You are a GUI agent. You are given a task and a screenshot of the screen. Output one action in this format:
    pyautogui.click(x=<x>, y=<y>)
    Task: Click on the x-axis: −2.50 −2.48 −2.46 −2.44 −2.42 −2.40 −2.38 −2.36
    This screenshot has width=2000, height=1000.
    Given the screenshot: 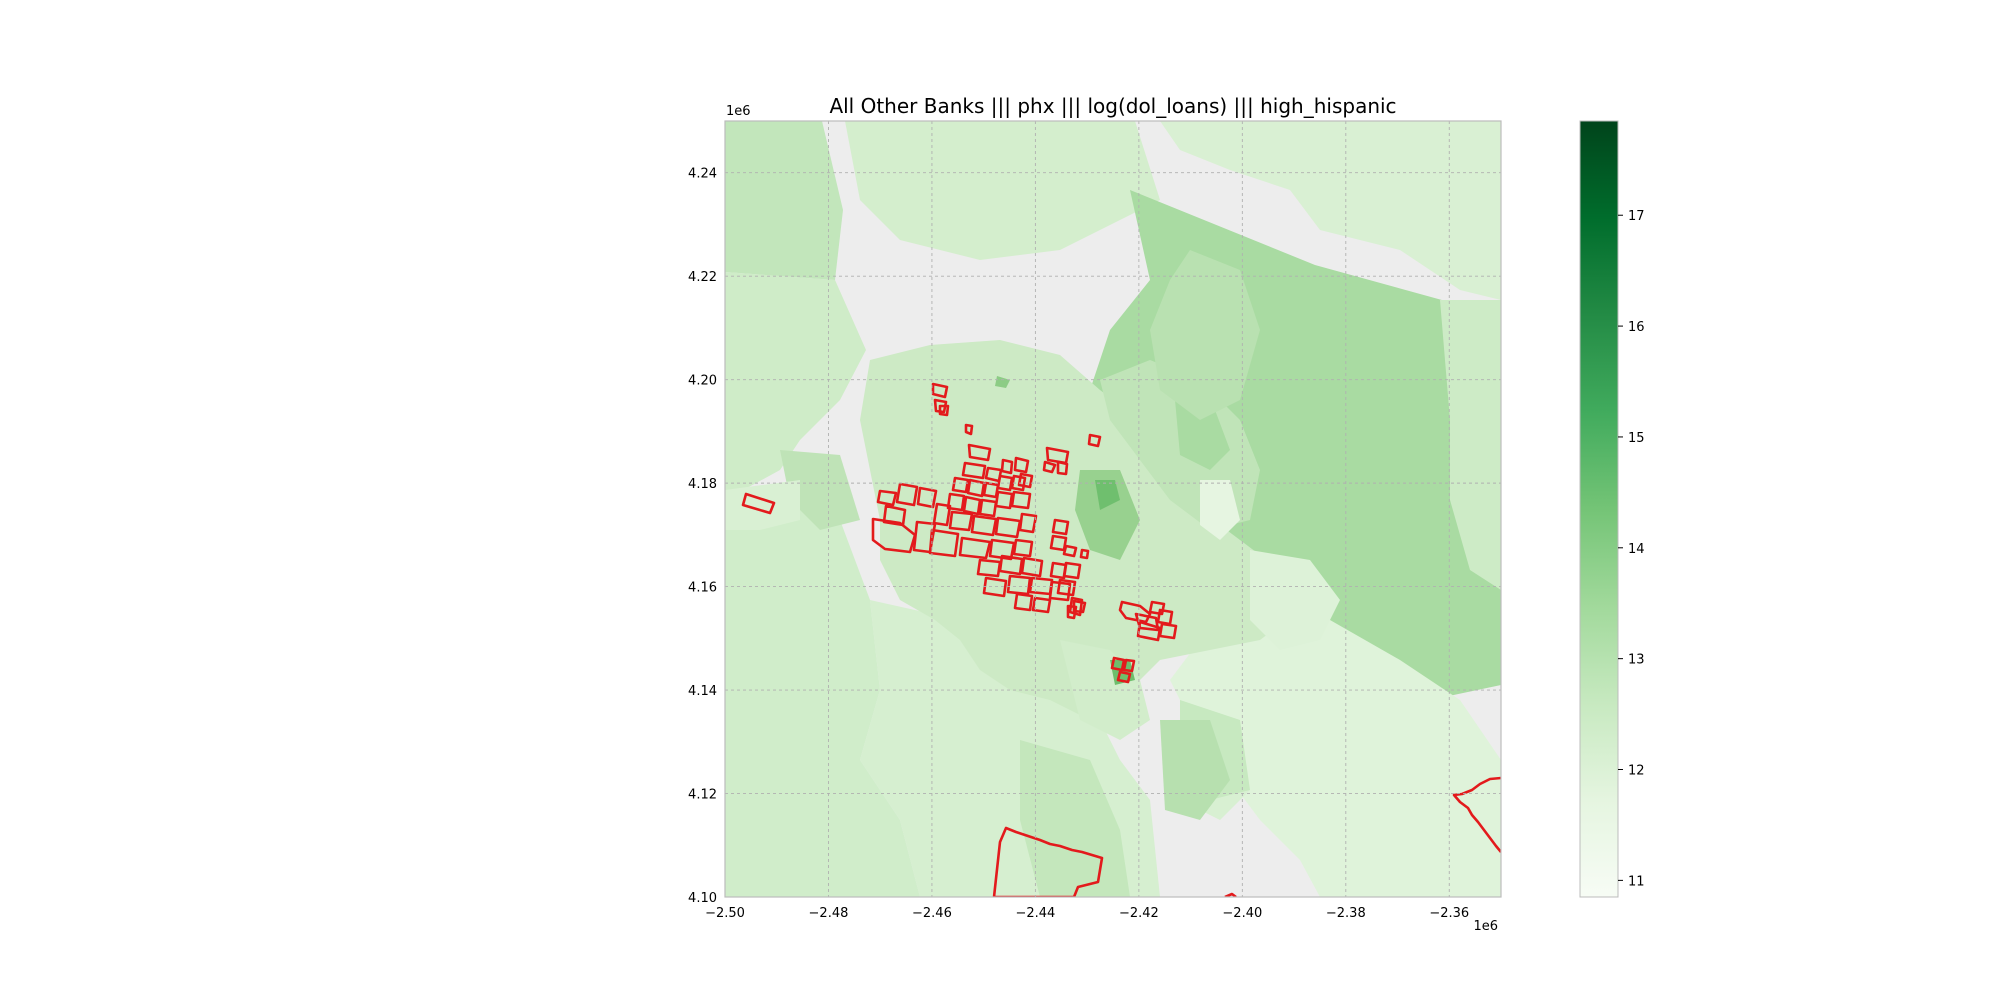 What is the action you would take?
    pyautogui.click(x=1087, y=913)
    